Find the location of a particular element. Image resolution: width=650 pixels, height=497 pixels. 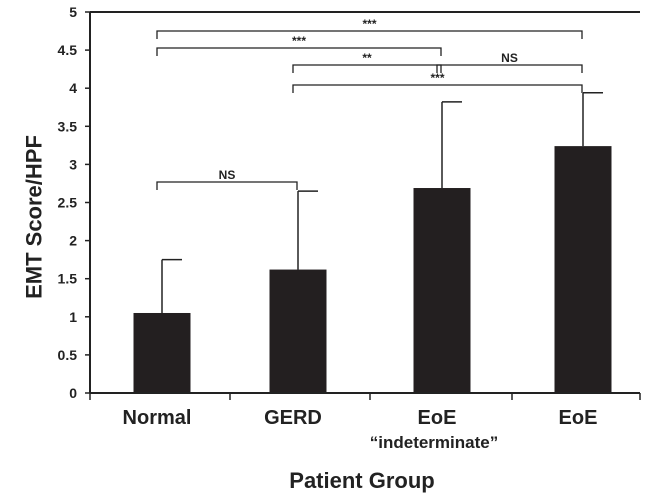

y-tick-label: 0.5 is located at coordinates (68, 355).